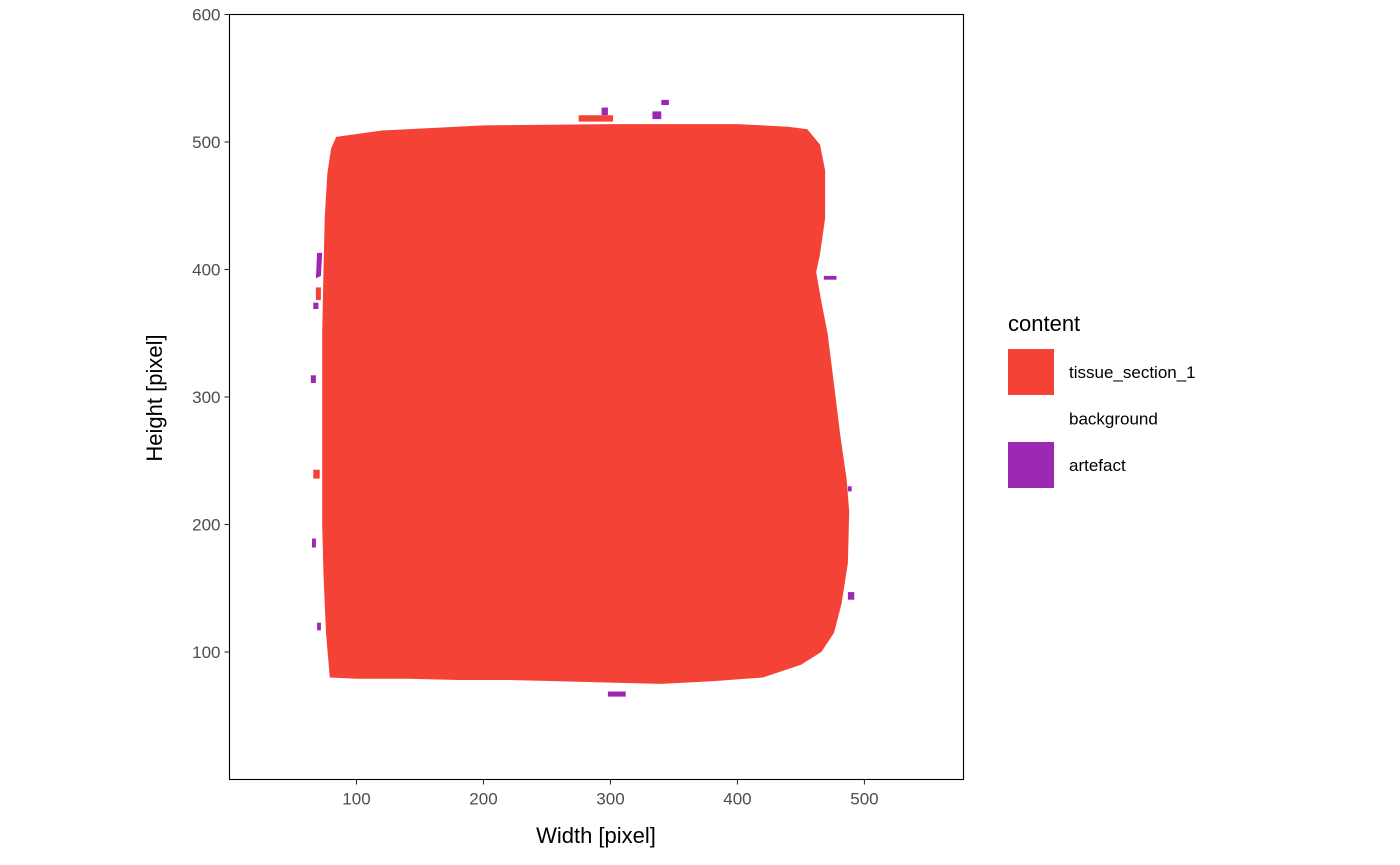 The image size is (1400, 865). I want to click on y-tick-label: 100, so click(206, 652).